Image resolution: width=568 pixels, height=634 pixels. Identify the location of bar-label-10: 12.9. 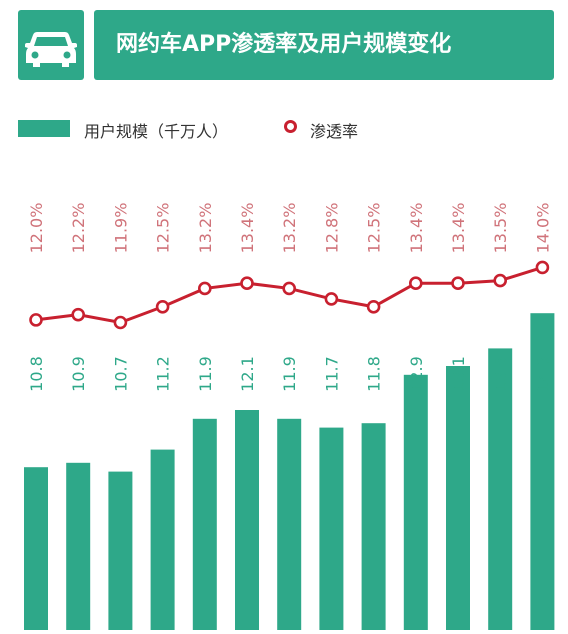
(416, 374).